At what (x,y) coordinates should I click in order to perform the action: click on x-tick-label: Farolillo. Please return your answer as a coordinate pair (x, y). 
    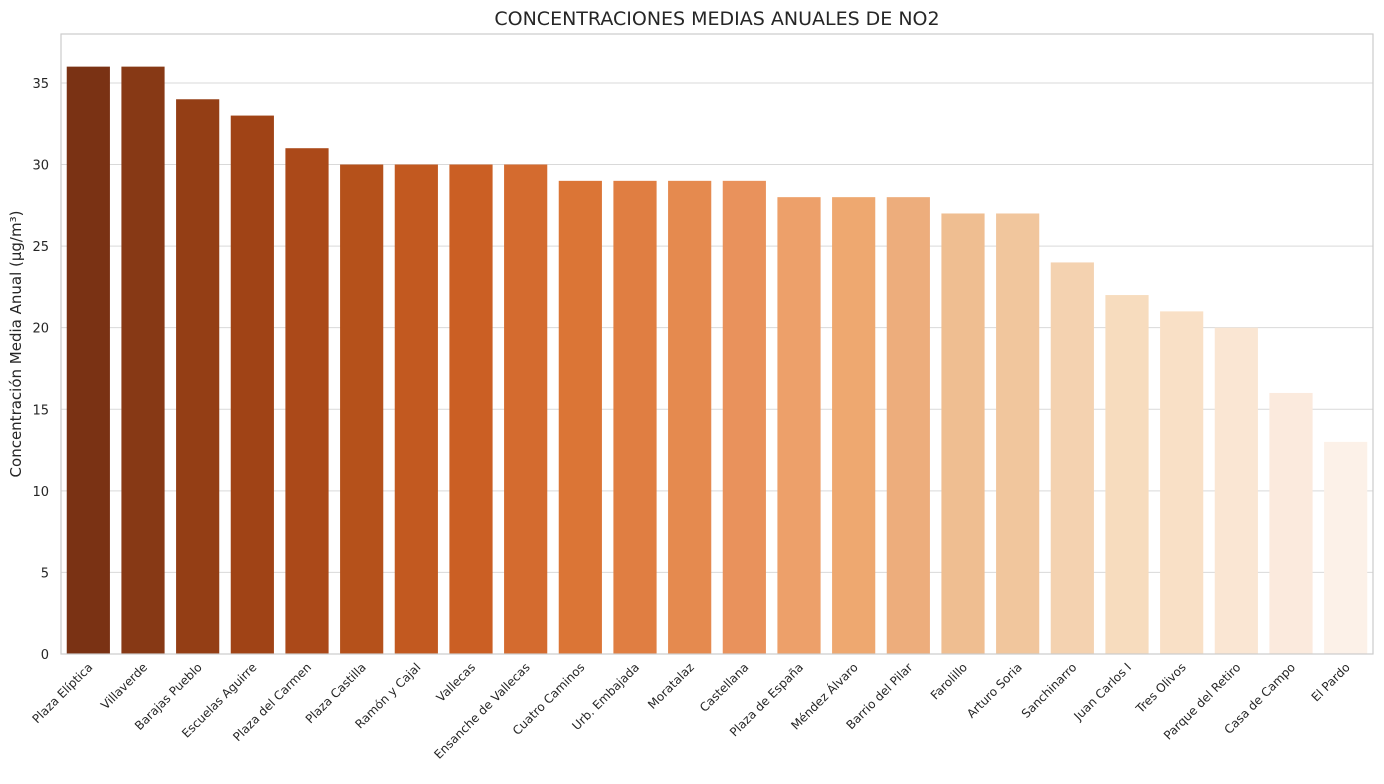
    Looking at the image, I should click on (949, 681).